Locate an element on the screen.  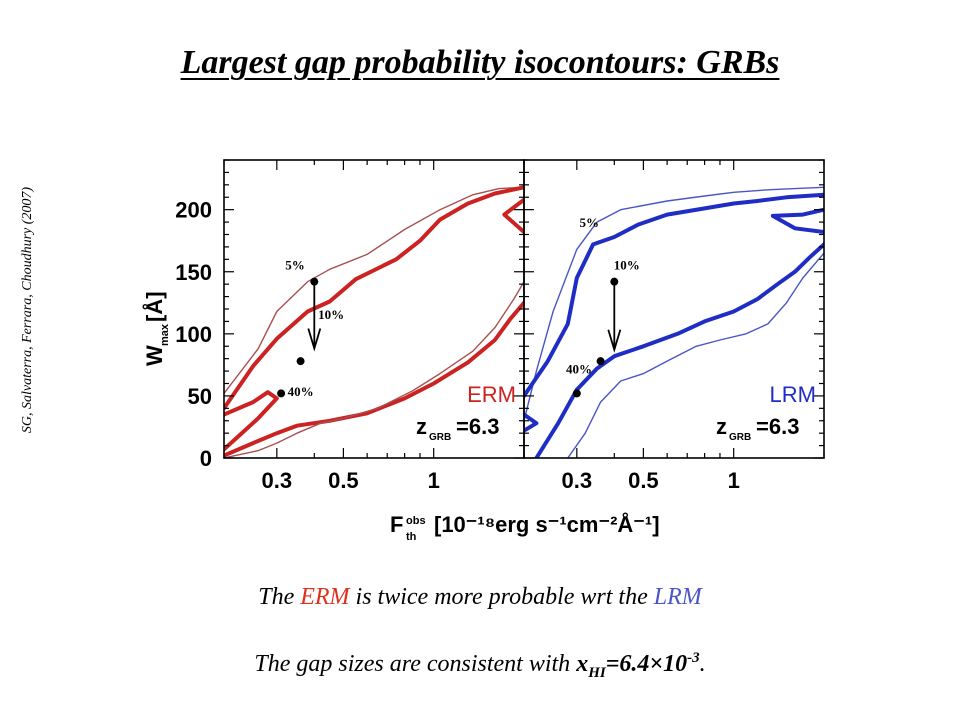
panel-label-lrm: LRM is located at coordinates (793, 394).